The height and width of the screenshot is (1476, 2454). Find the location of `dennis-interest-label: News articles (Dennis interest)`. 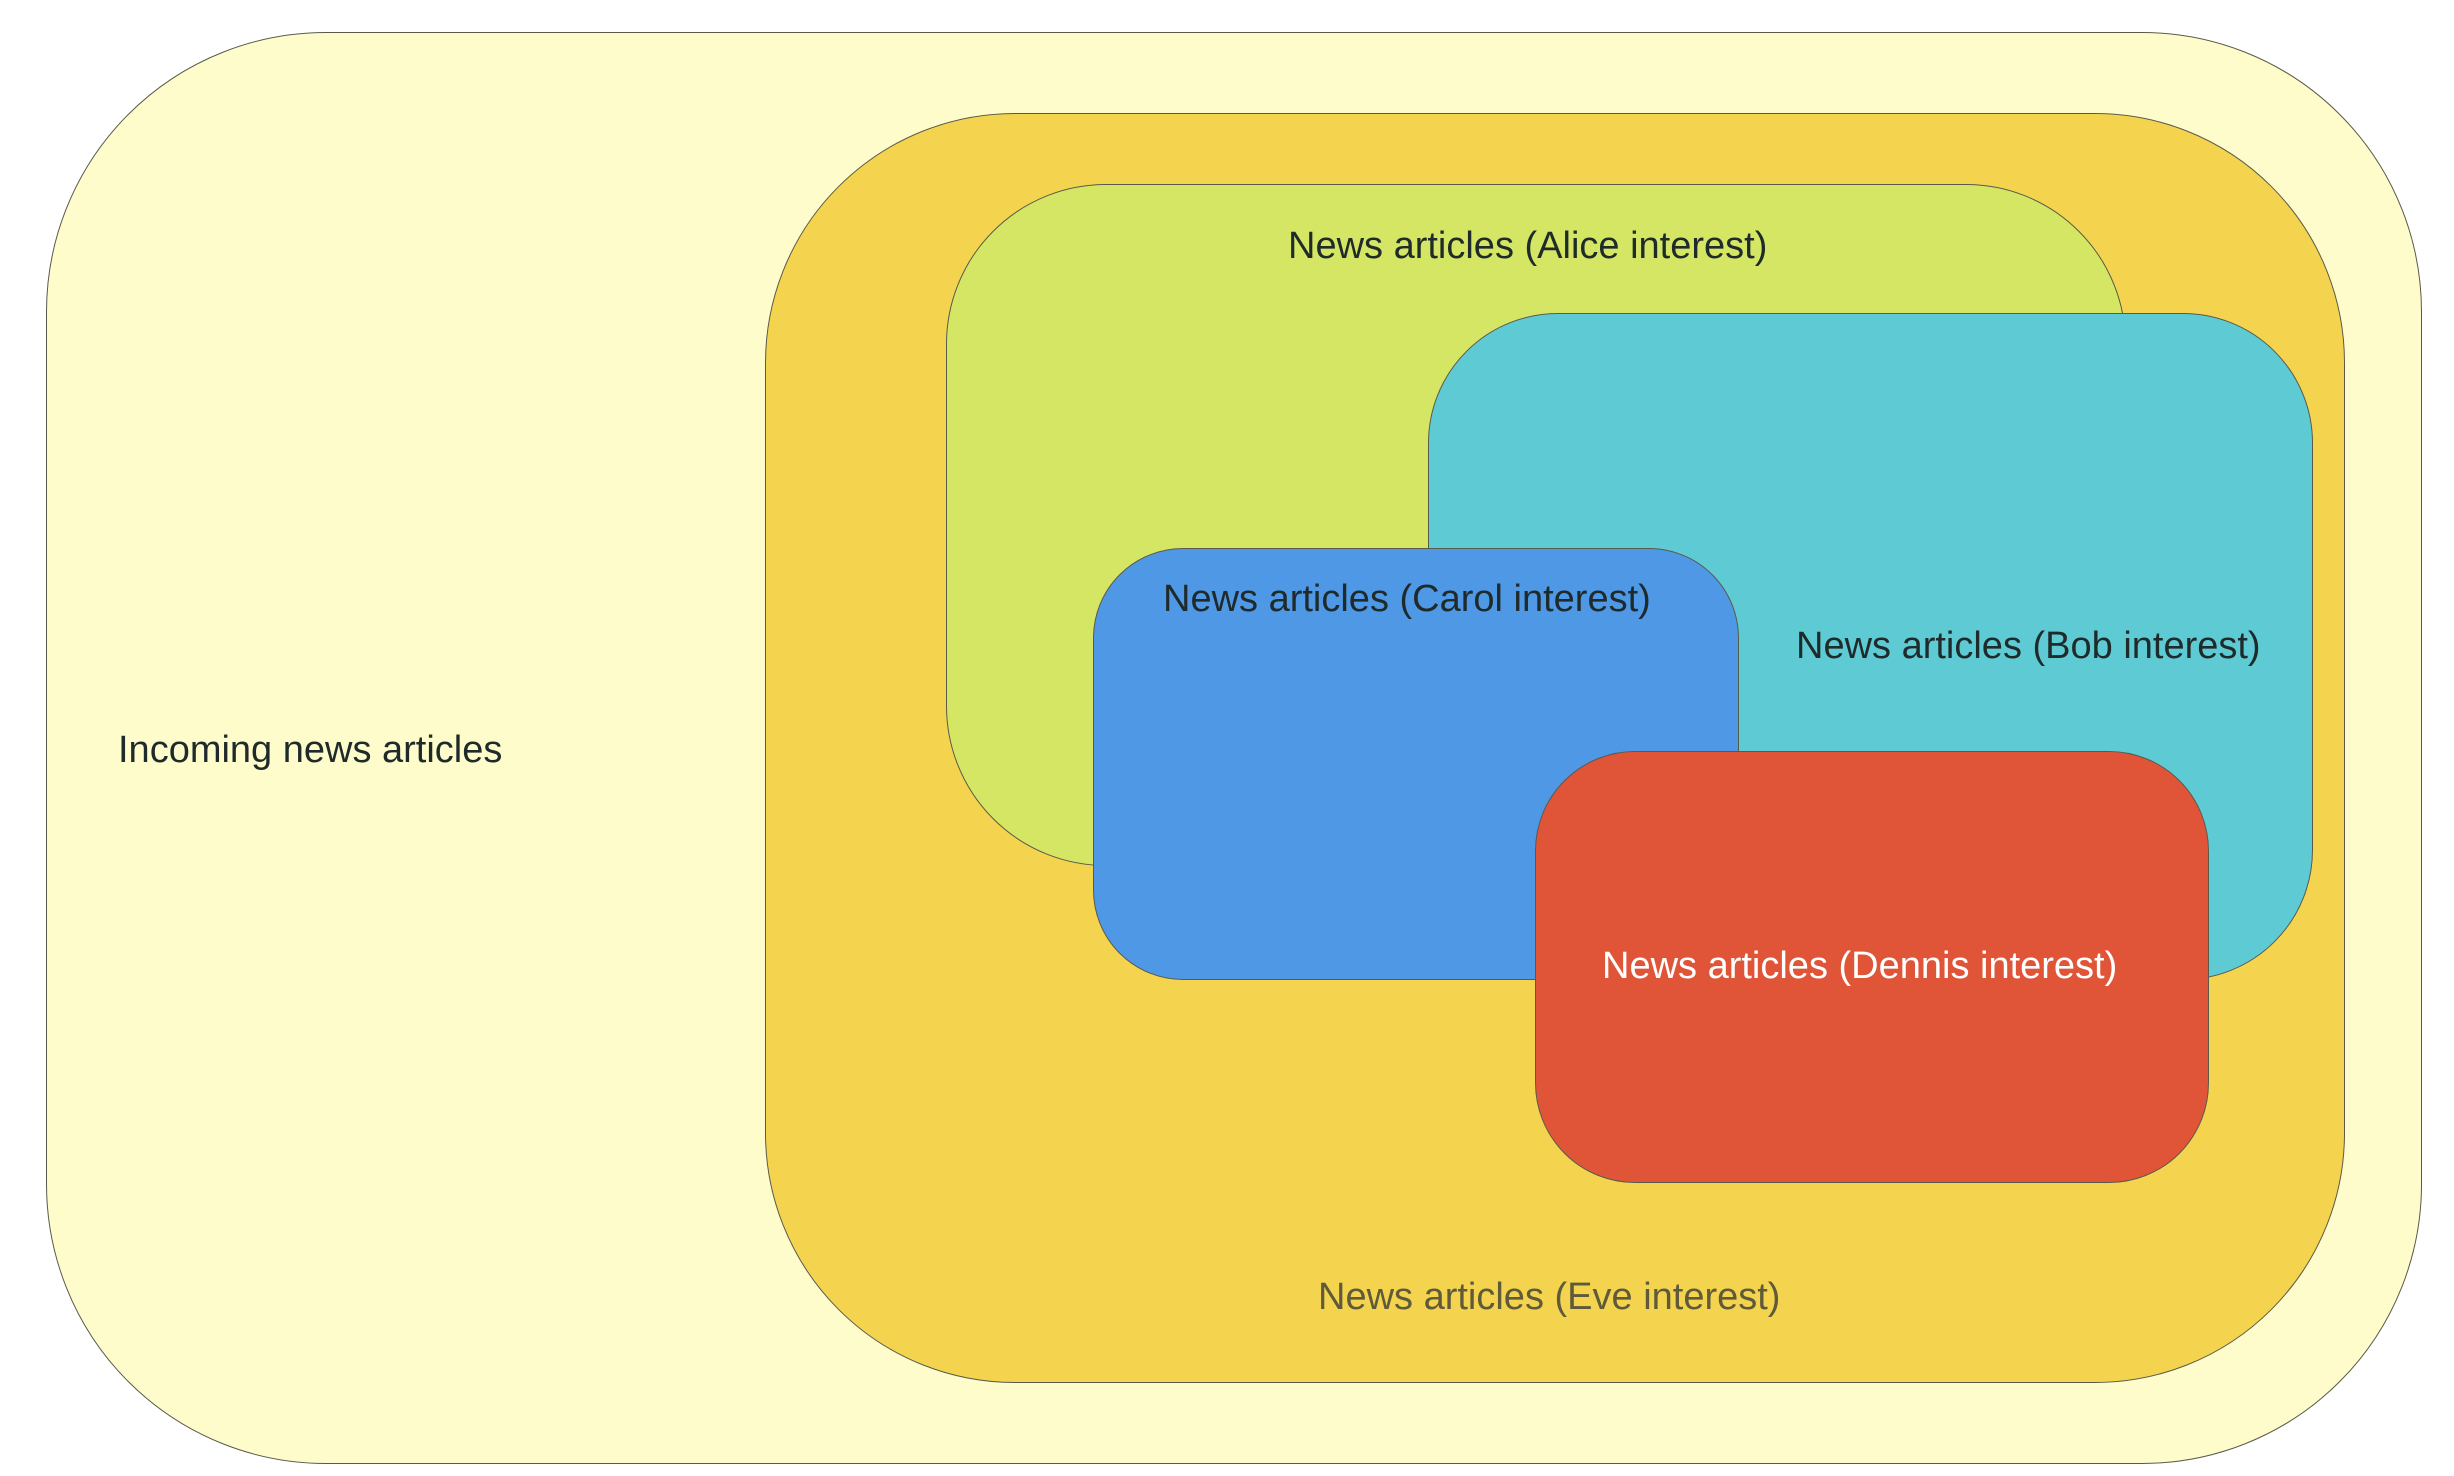

dennis-interest-label: News articles (Dennis interest) is located at coordinates (1860, 966).